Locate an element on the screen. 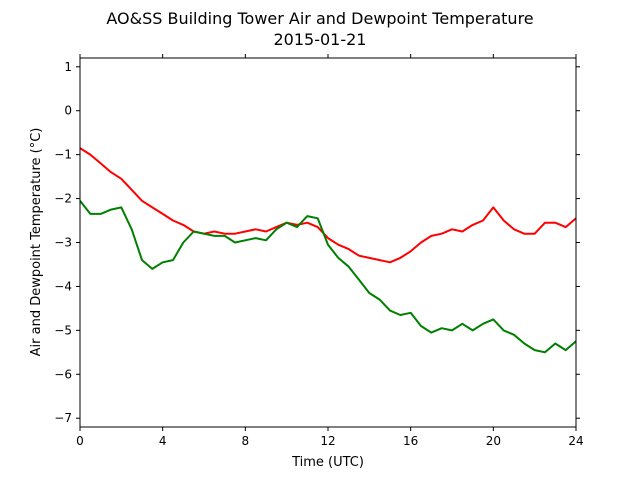 The height and width of the screenshot is (484, 640). x-tick-label: 16 is located at coordinates (410, 441).